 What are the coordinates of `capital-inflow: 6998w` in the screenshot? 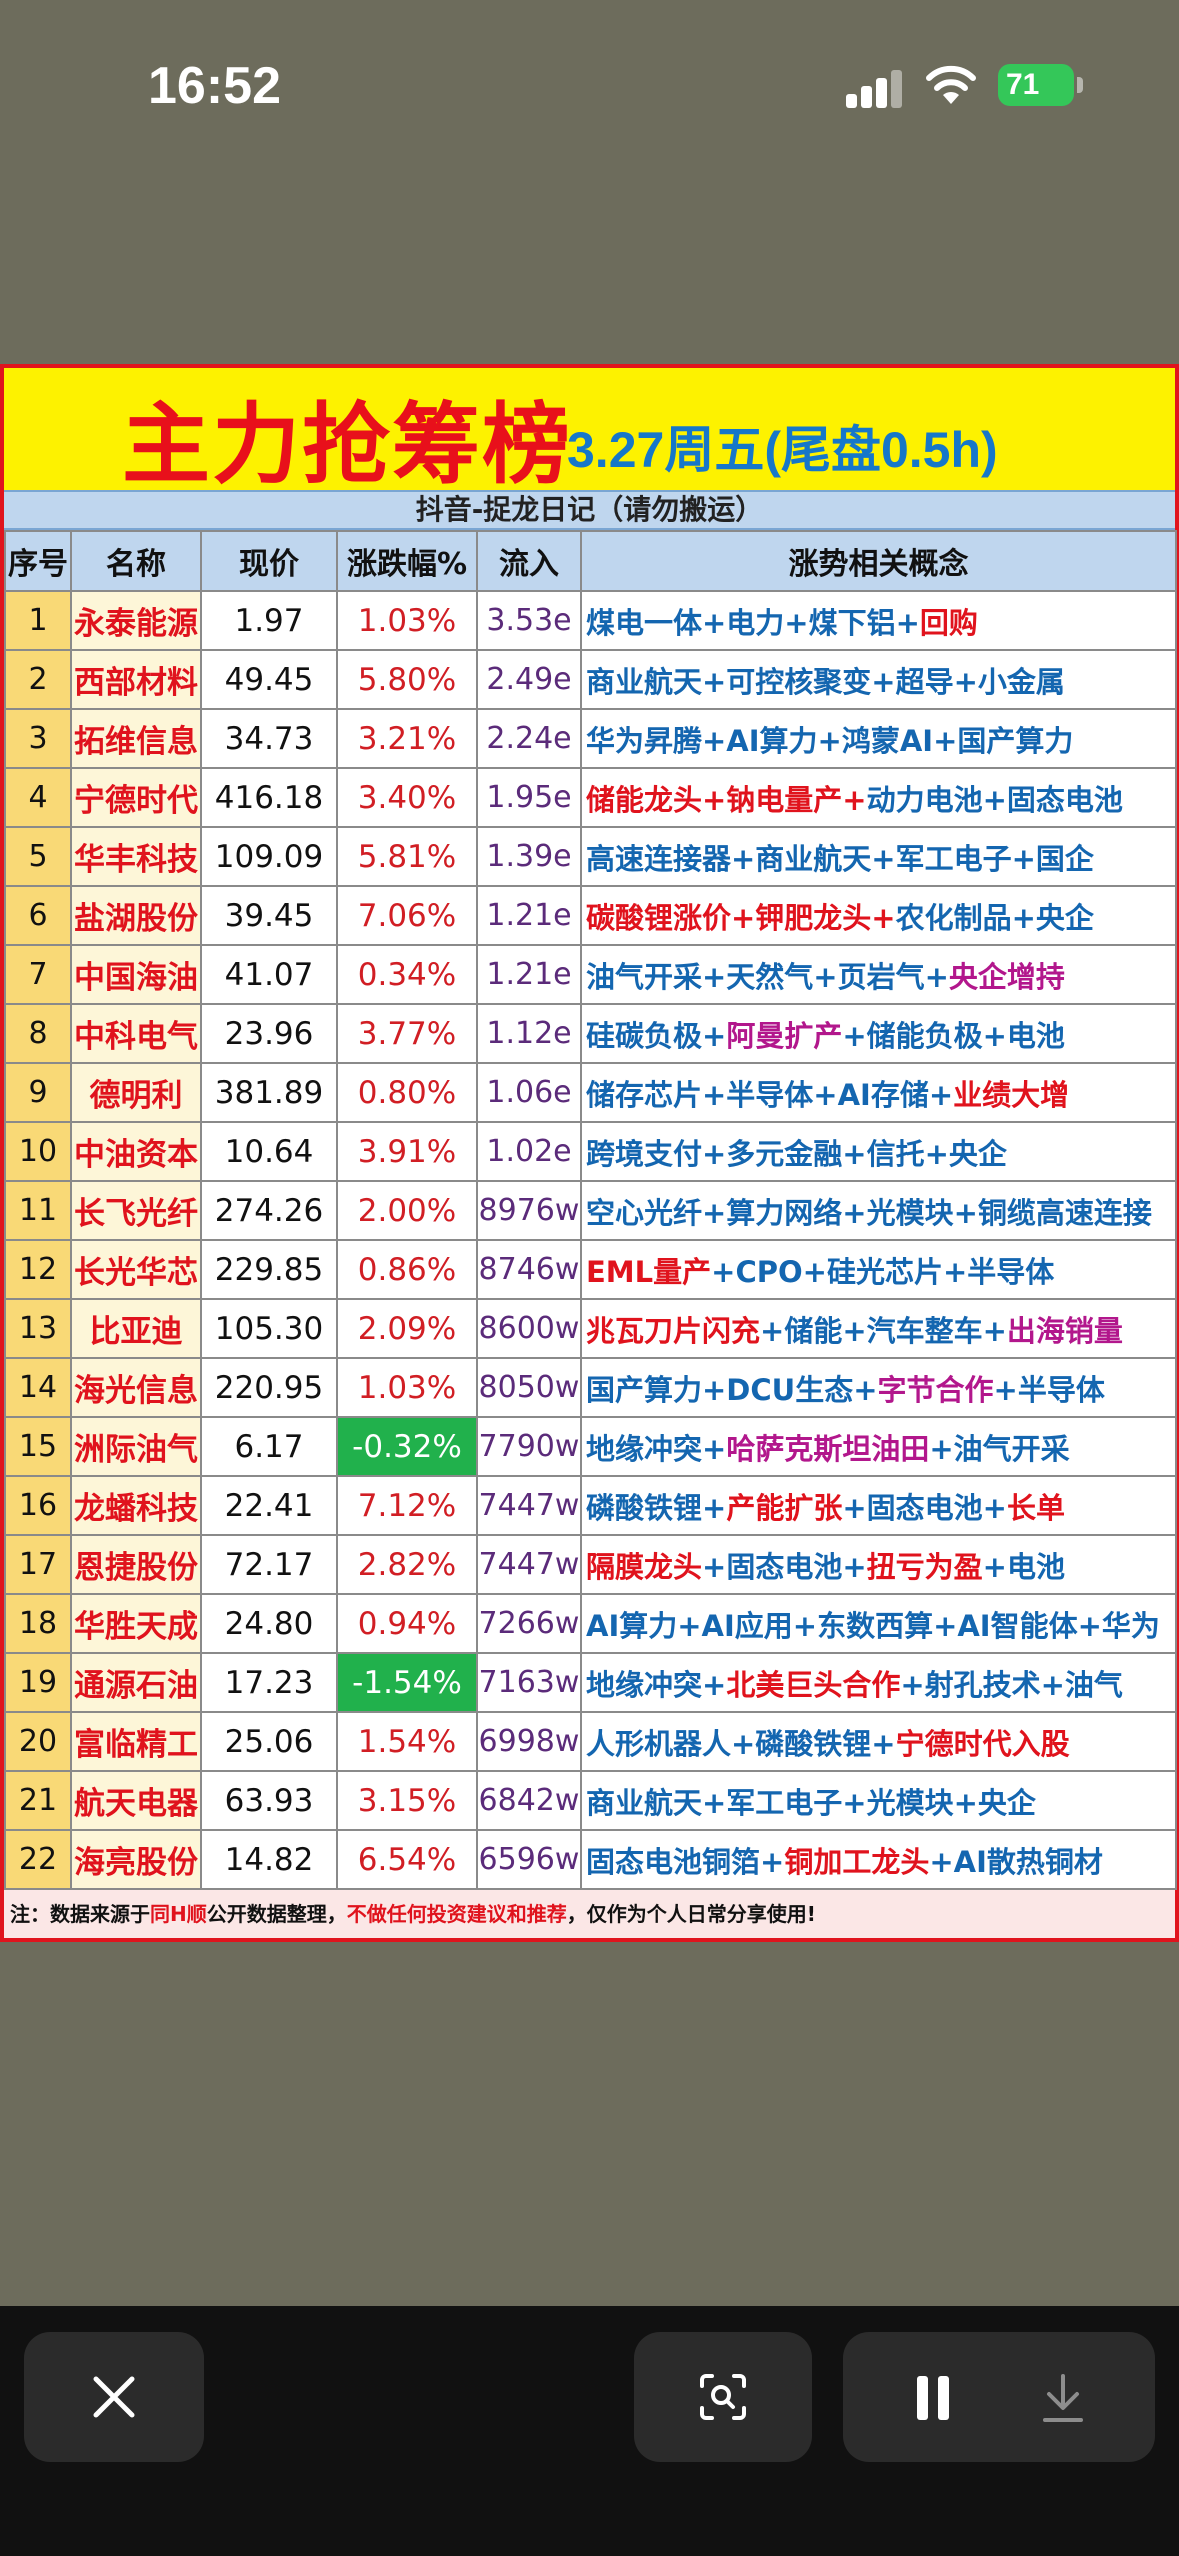 It's located at (529, 1741).